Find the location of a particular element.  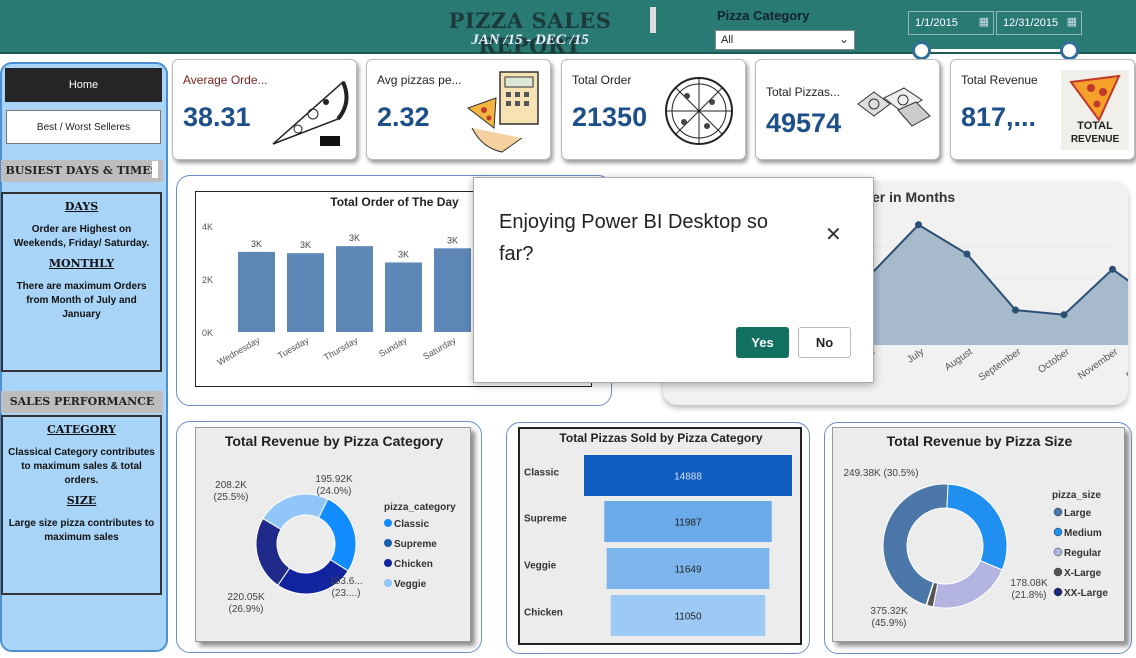

home-button: Home is located at coordinates (83, 85).